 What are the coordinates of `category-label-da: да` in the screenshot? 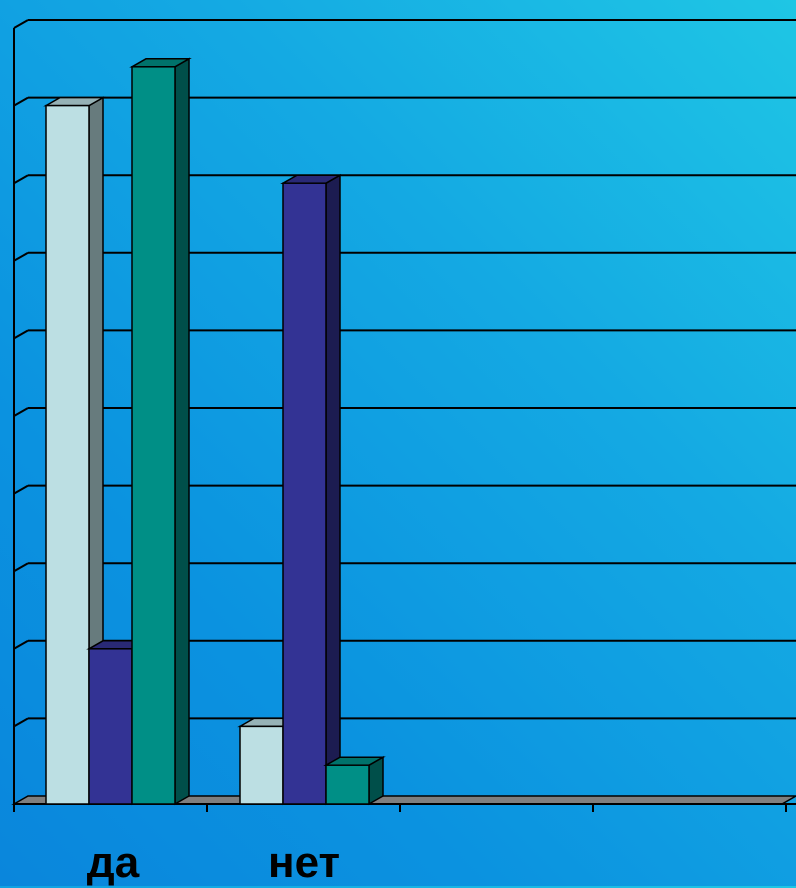 It's located at (113, 862).